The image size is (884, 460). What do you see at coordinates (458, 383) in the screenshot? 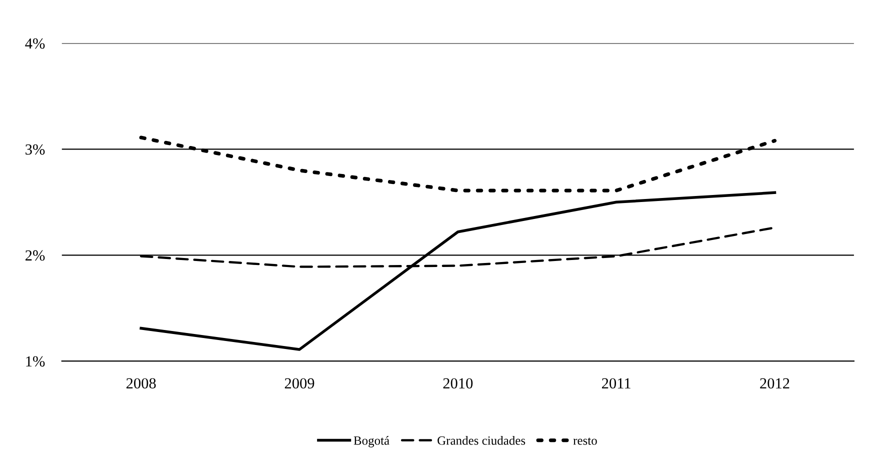
I see `x-tick-label: 2010` at bounding box center [458, 383].